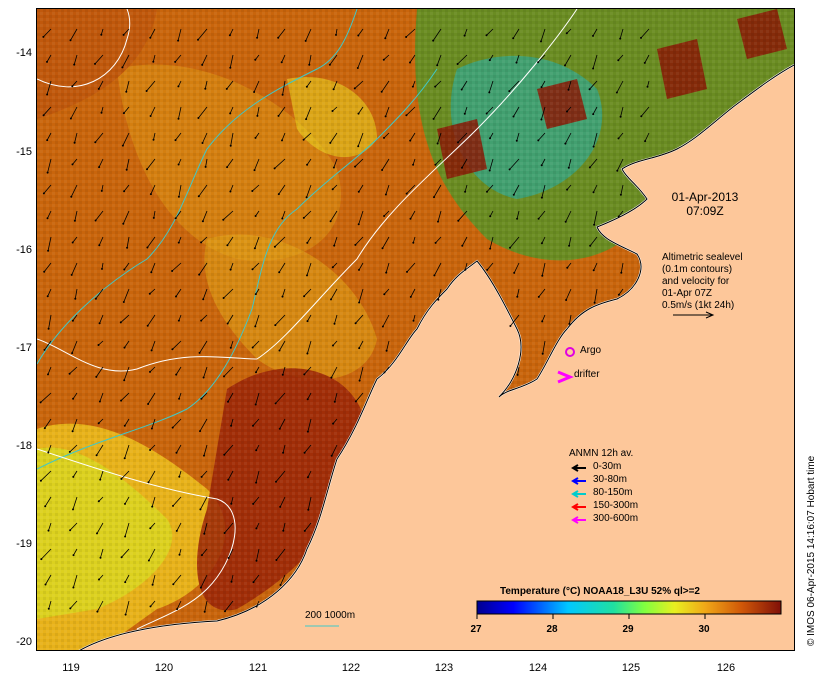 This screenshot has height=680, width=820. What do you see at coordinates (587, 374) in the screenshot?
I see `drifter-label: drifter` at bounding box center [587, 374].